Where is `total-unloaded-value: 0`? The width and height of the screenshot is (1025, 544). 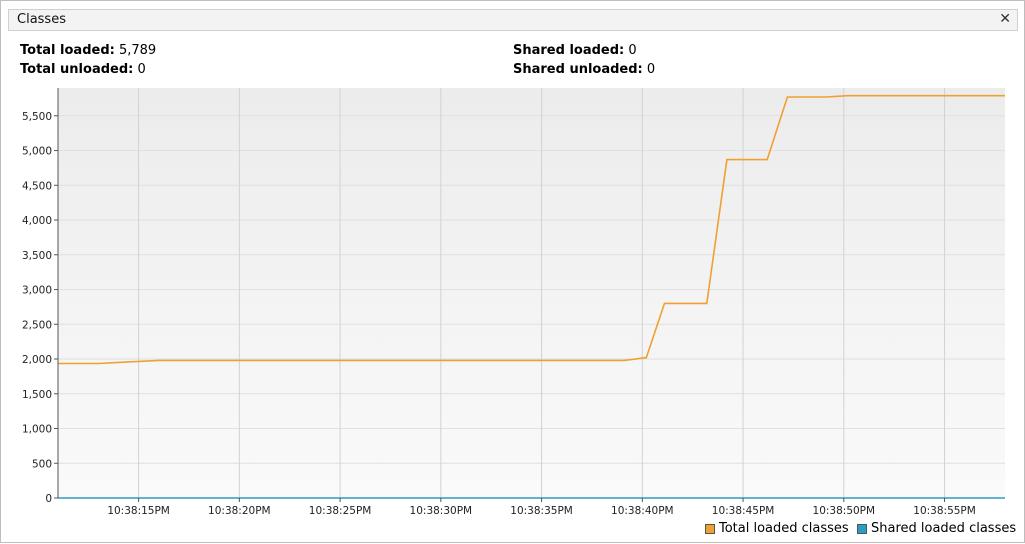
total-unloaded-value: 0 is located at coordinates (141, 69).